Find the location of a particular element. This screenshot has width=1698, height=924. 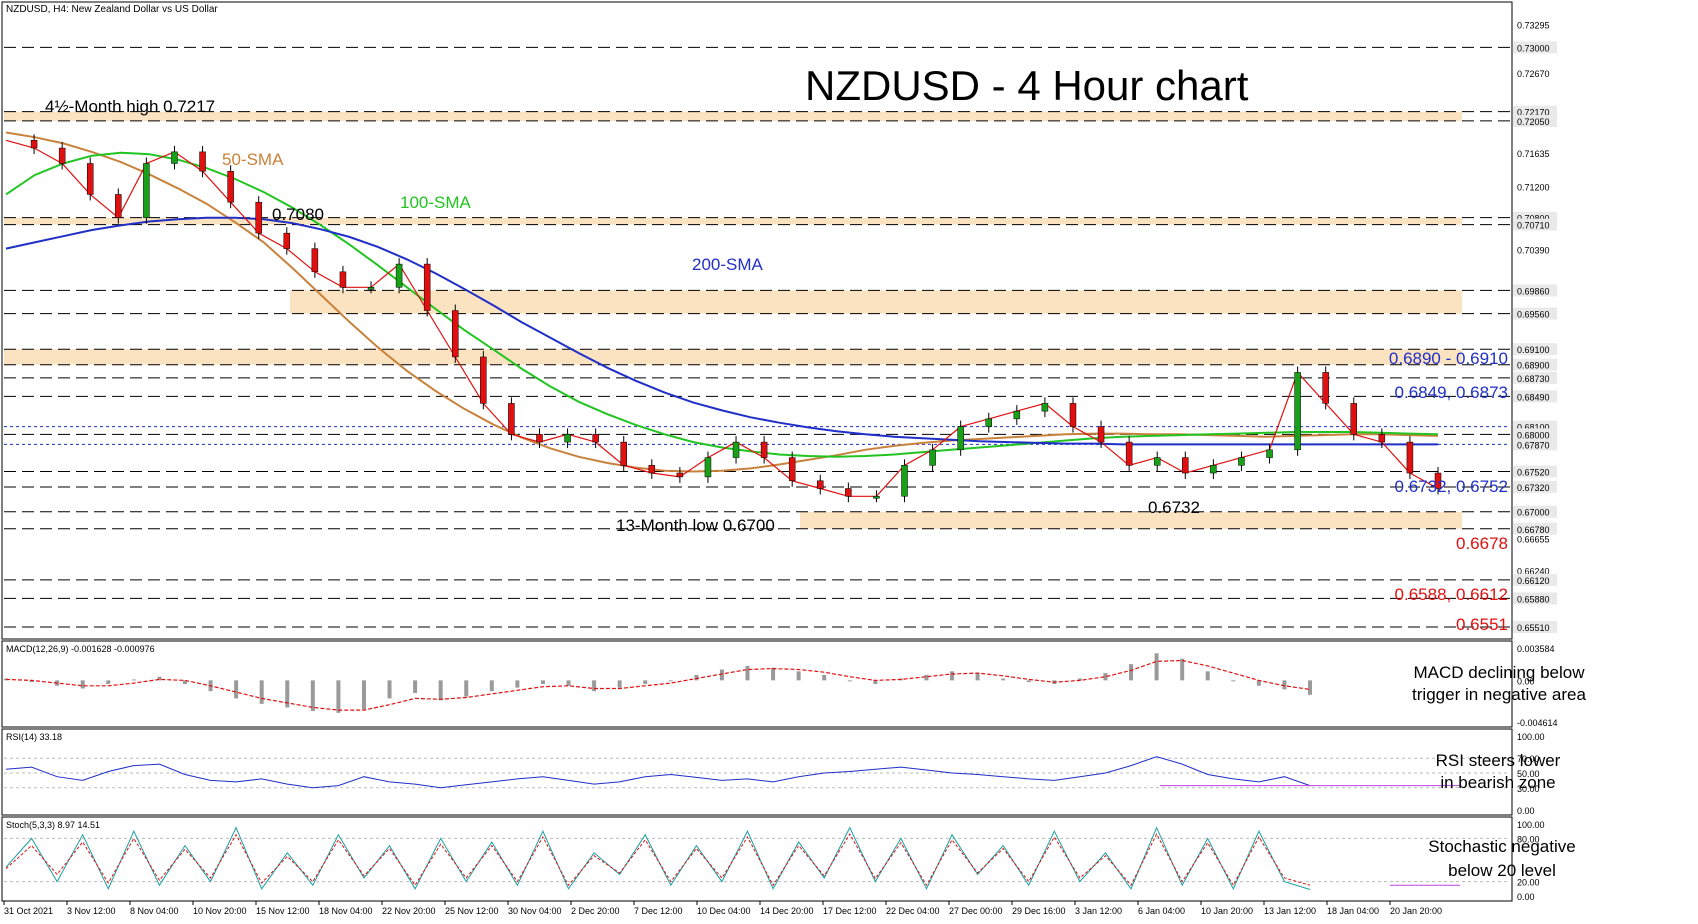

price-tick-25: 0.66120 is located at coordinates (1533, 581).